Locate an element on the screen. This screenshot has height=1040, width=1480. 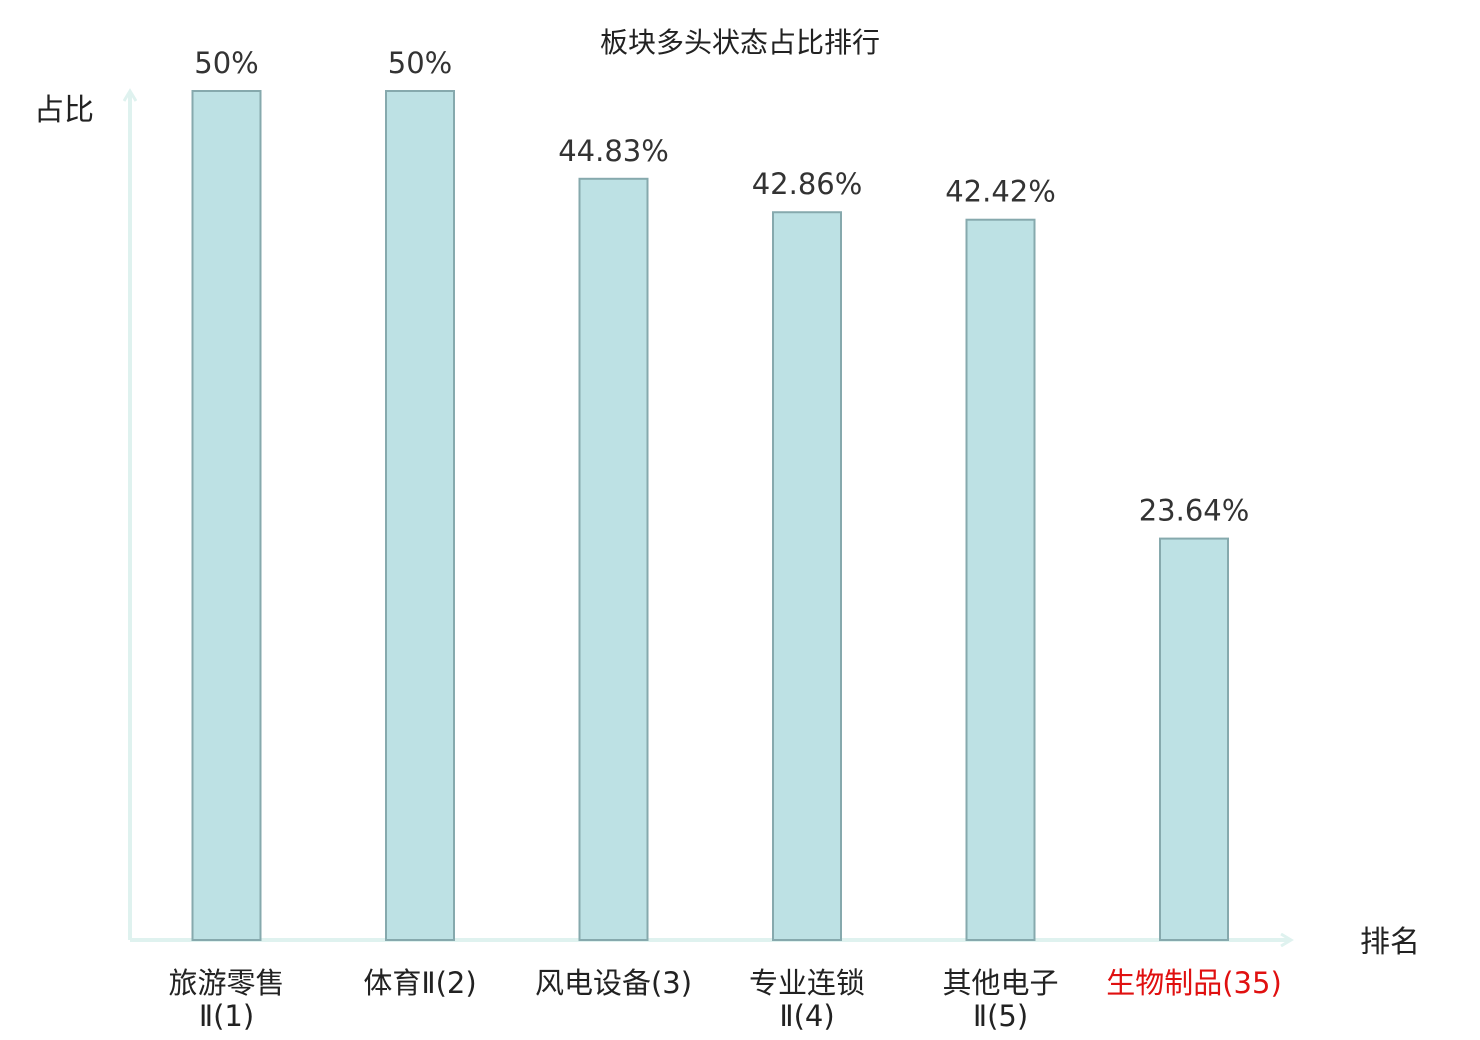
category-label-line: 生物制品(35) is located at coordinates (1194, 983).